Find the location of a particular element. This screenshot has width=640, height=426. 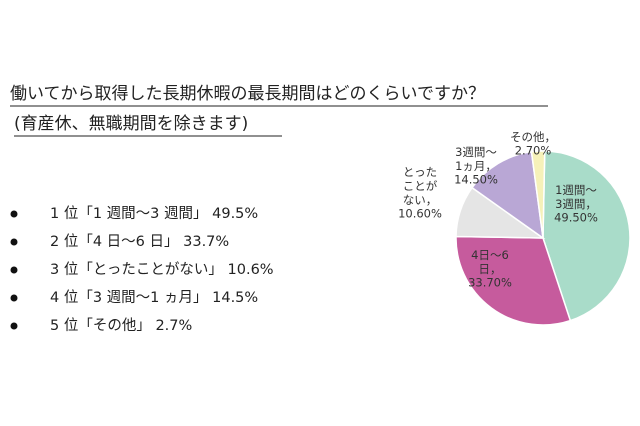

slice-category: とったことがない， is located at coordinates (420, 186).